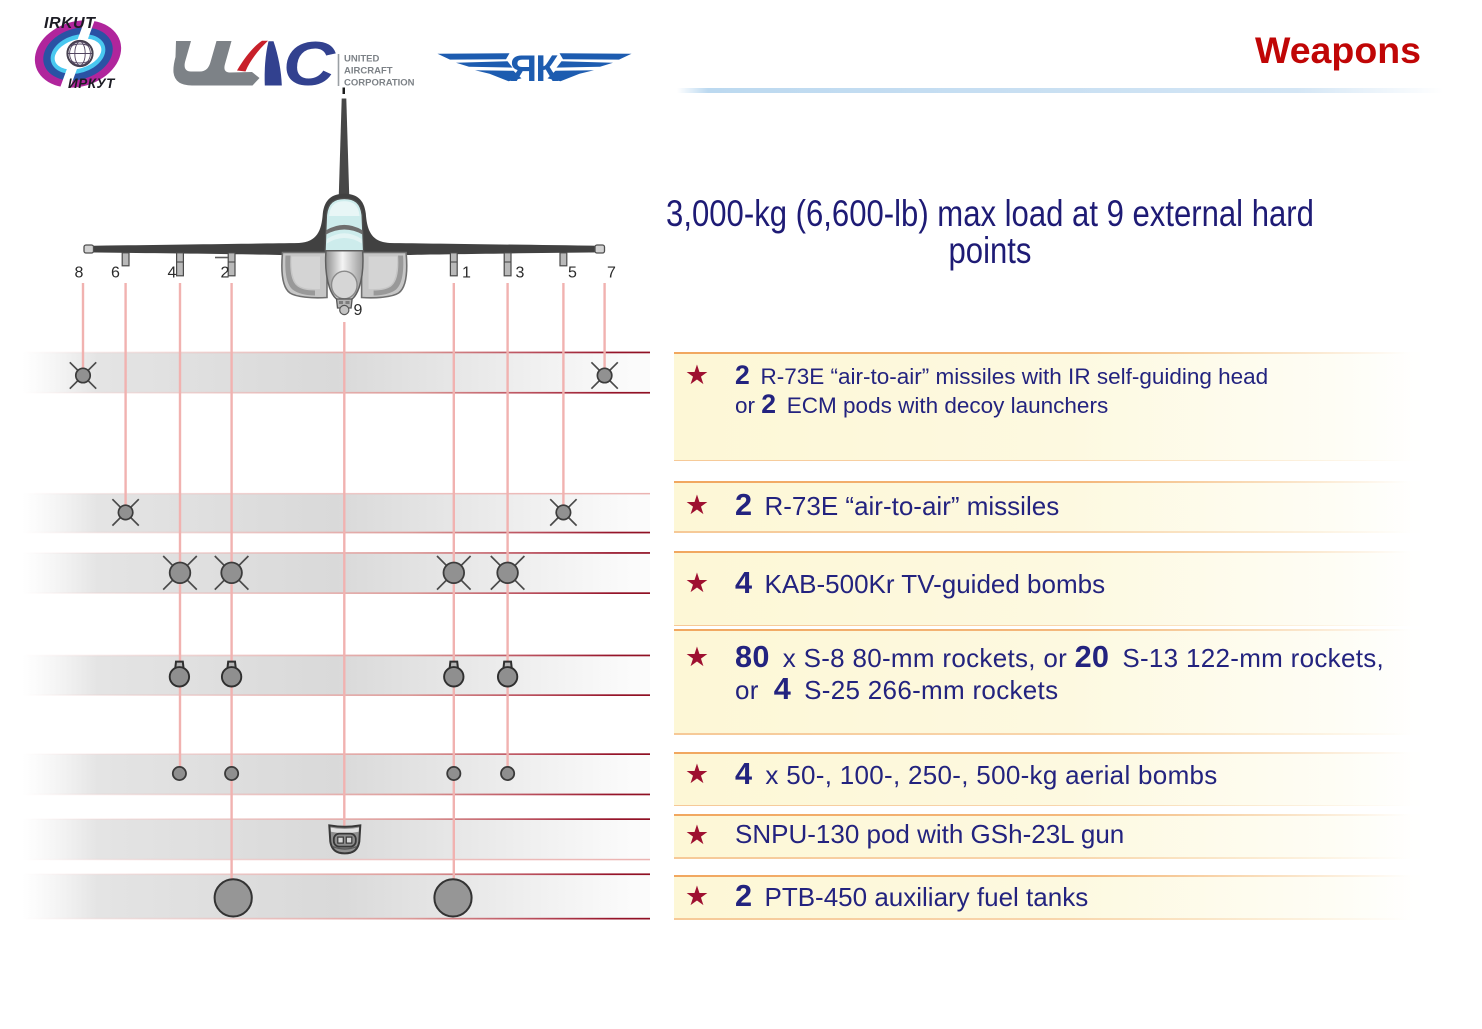  I want to click on svg-text: AIRCRAFT, so click(368, 71).